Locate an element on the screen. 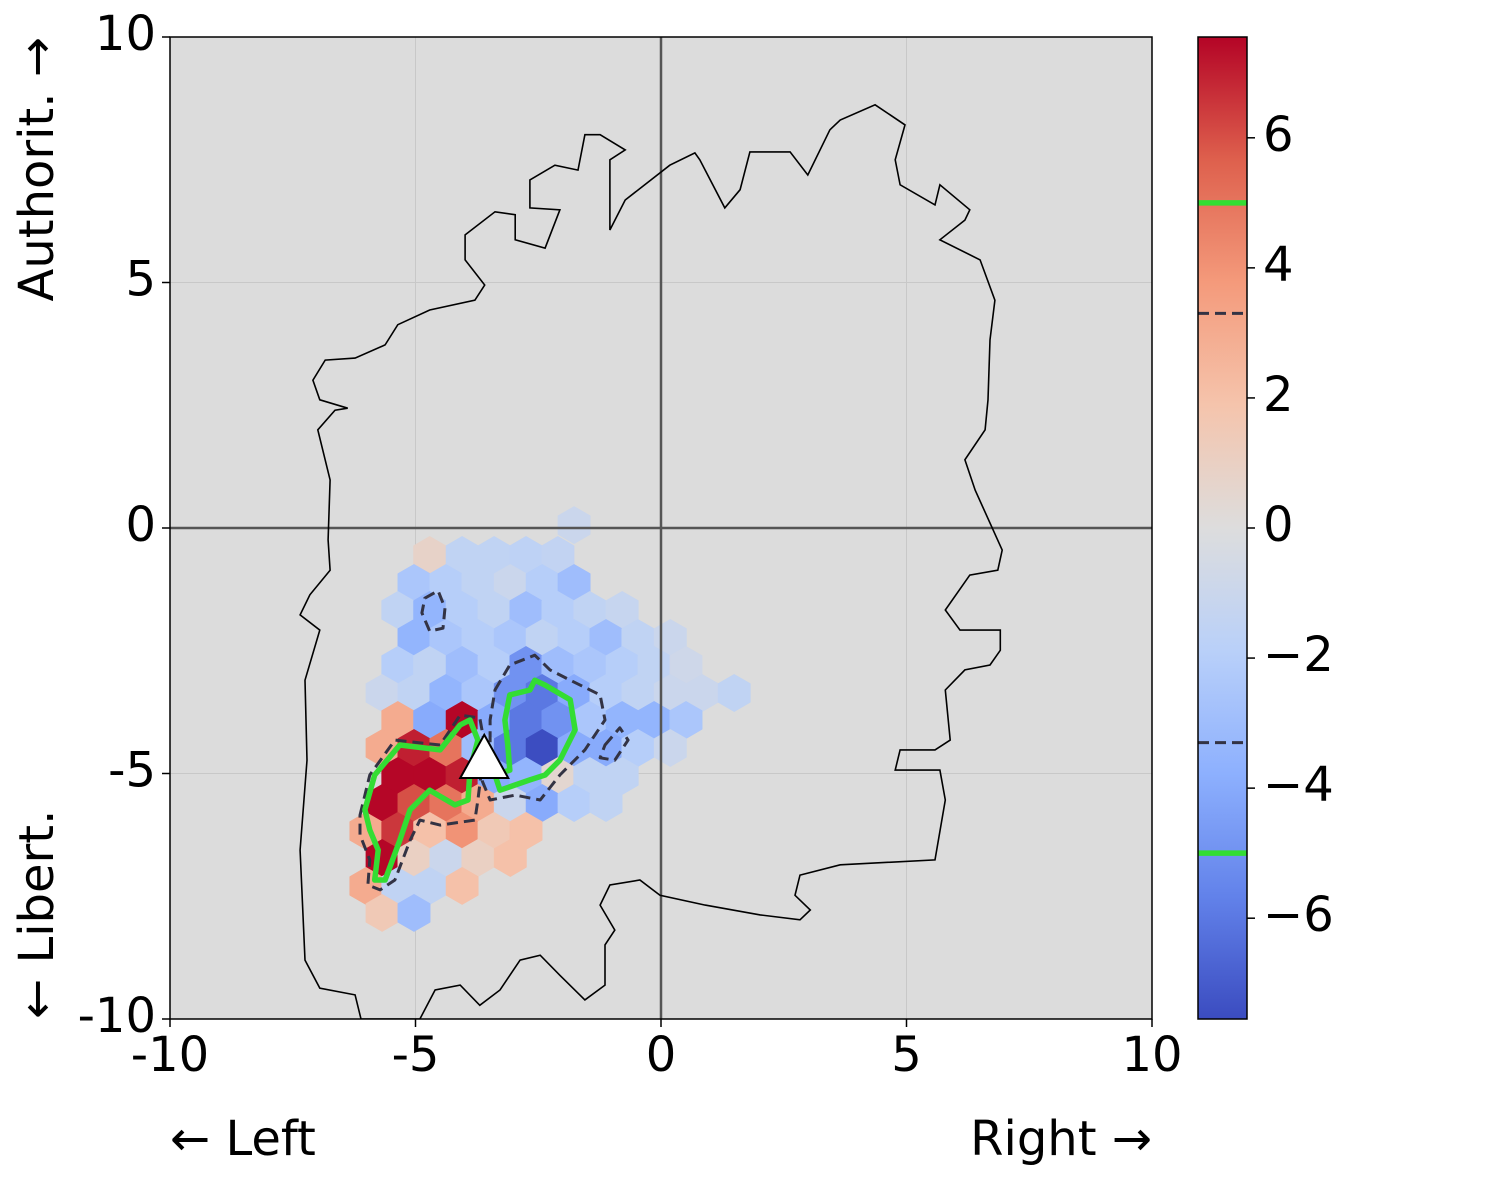  x-tick-label: 5 is located at coordinates (906, 1055).